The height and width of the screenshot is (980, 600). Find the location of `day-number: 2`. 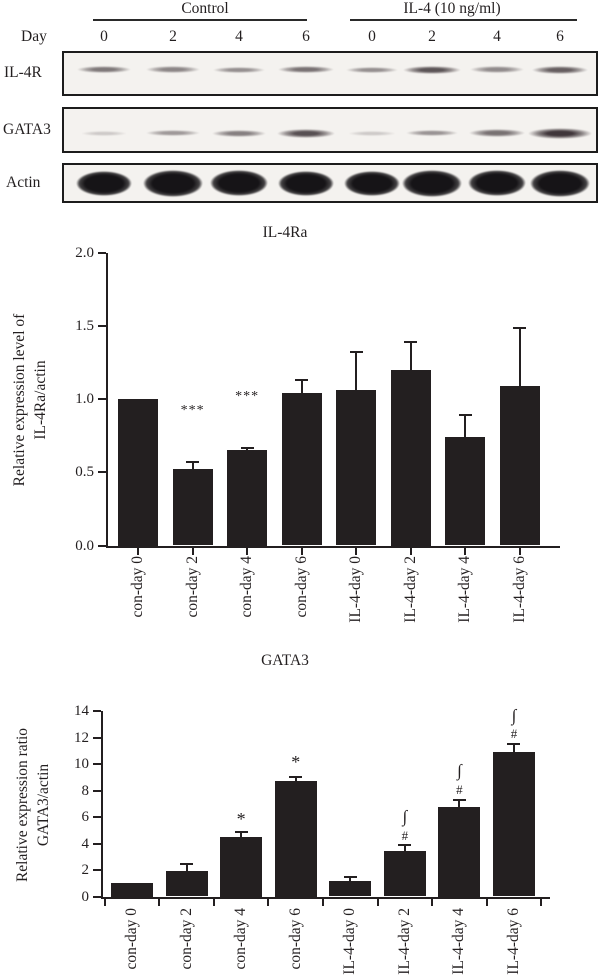

day-number: 2 is located at coordinates (432, 36).